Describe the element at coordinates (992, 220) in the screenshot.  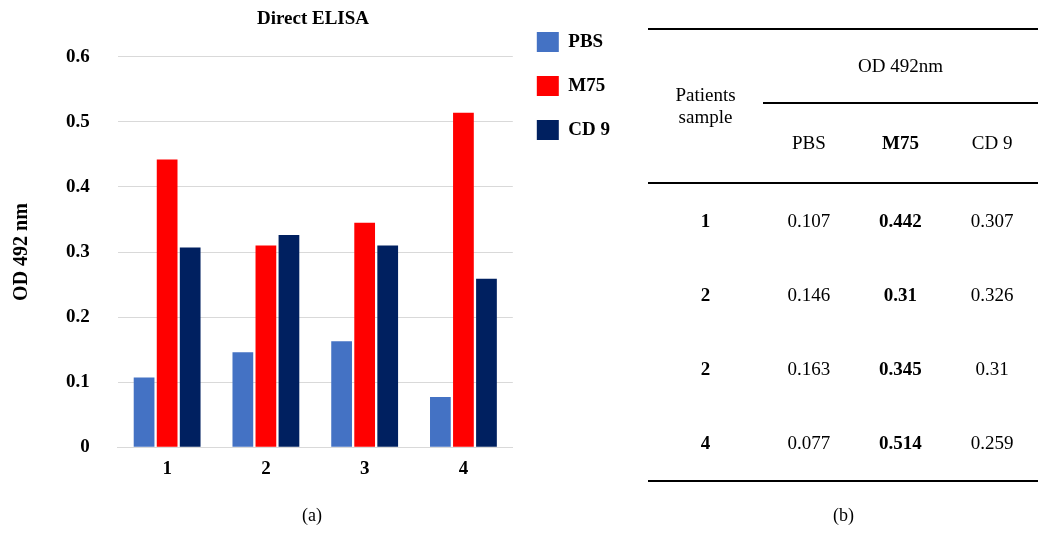
I see `data-label: 0.307` at that location.